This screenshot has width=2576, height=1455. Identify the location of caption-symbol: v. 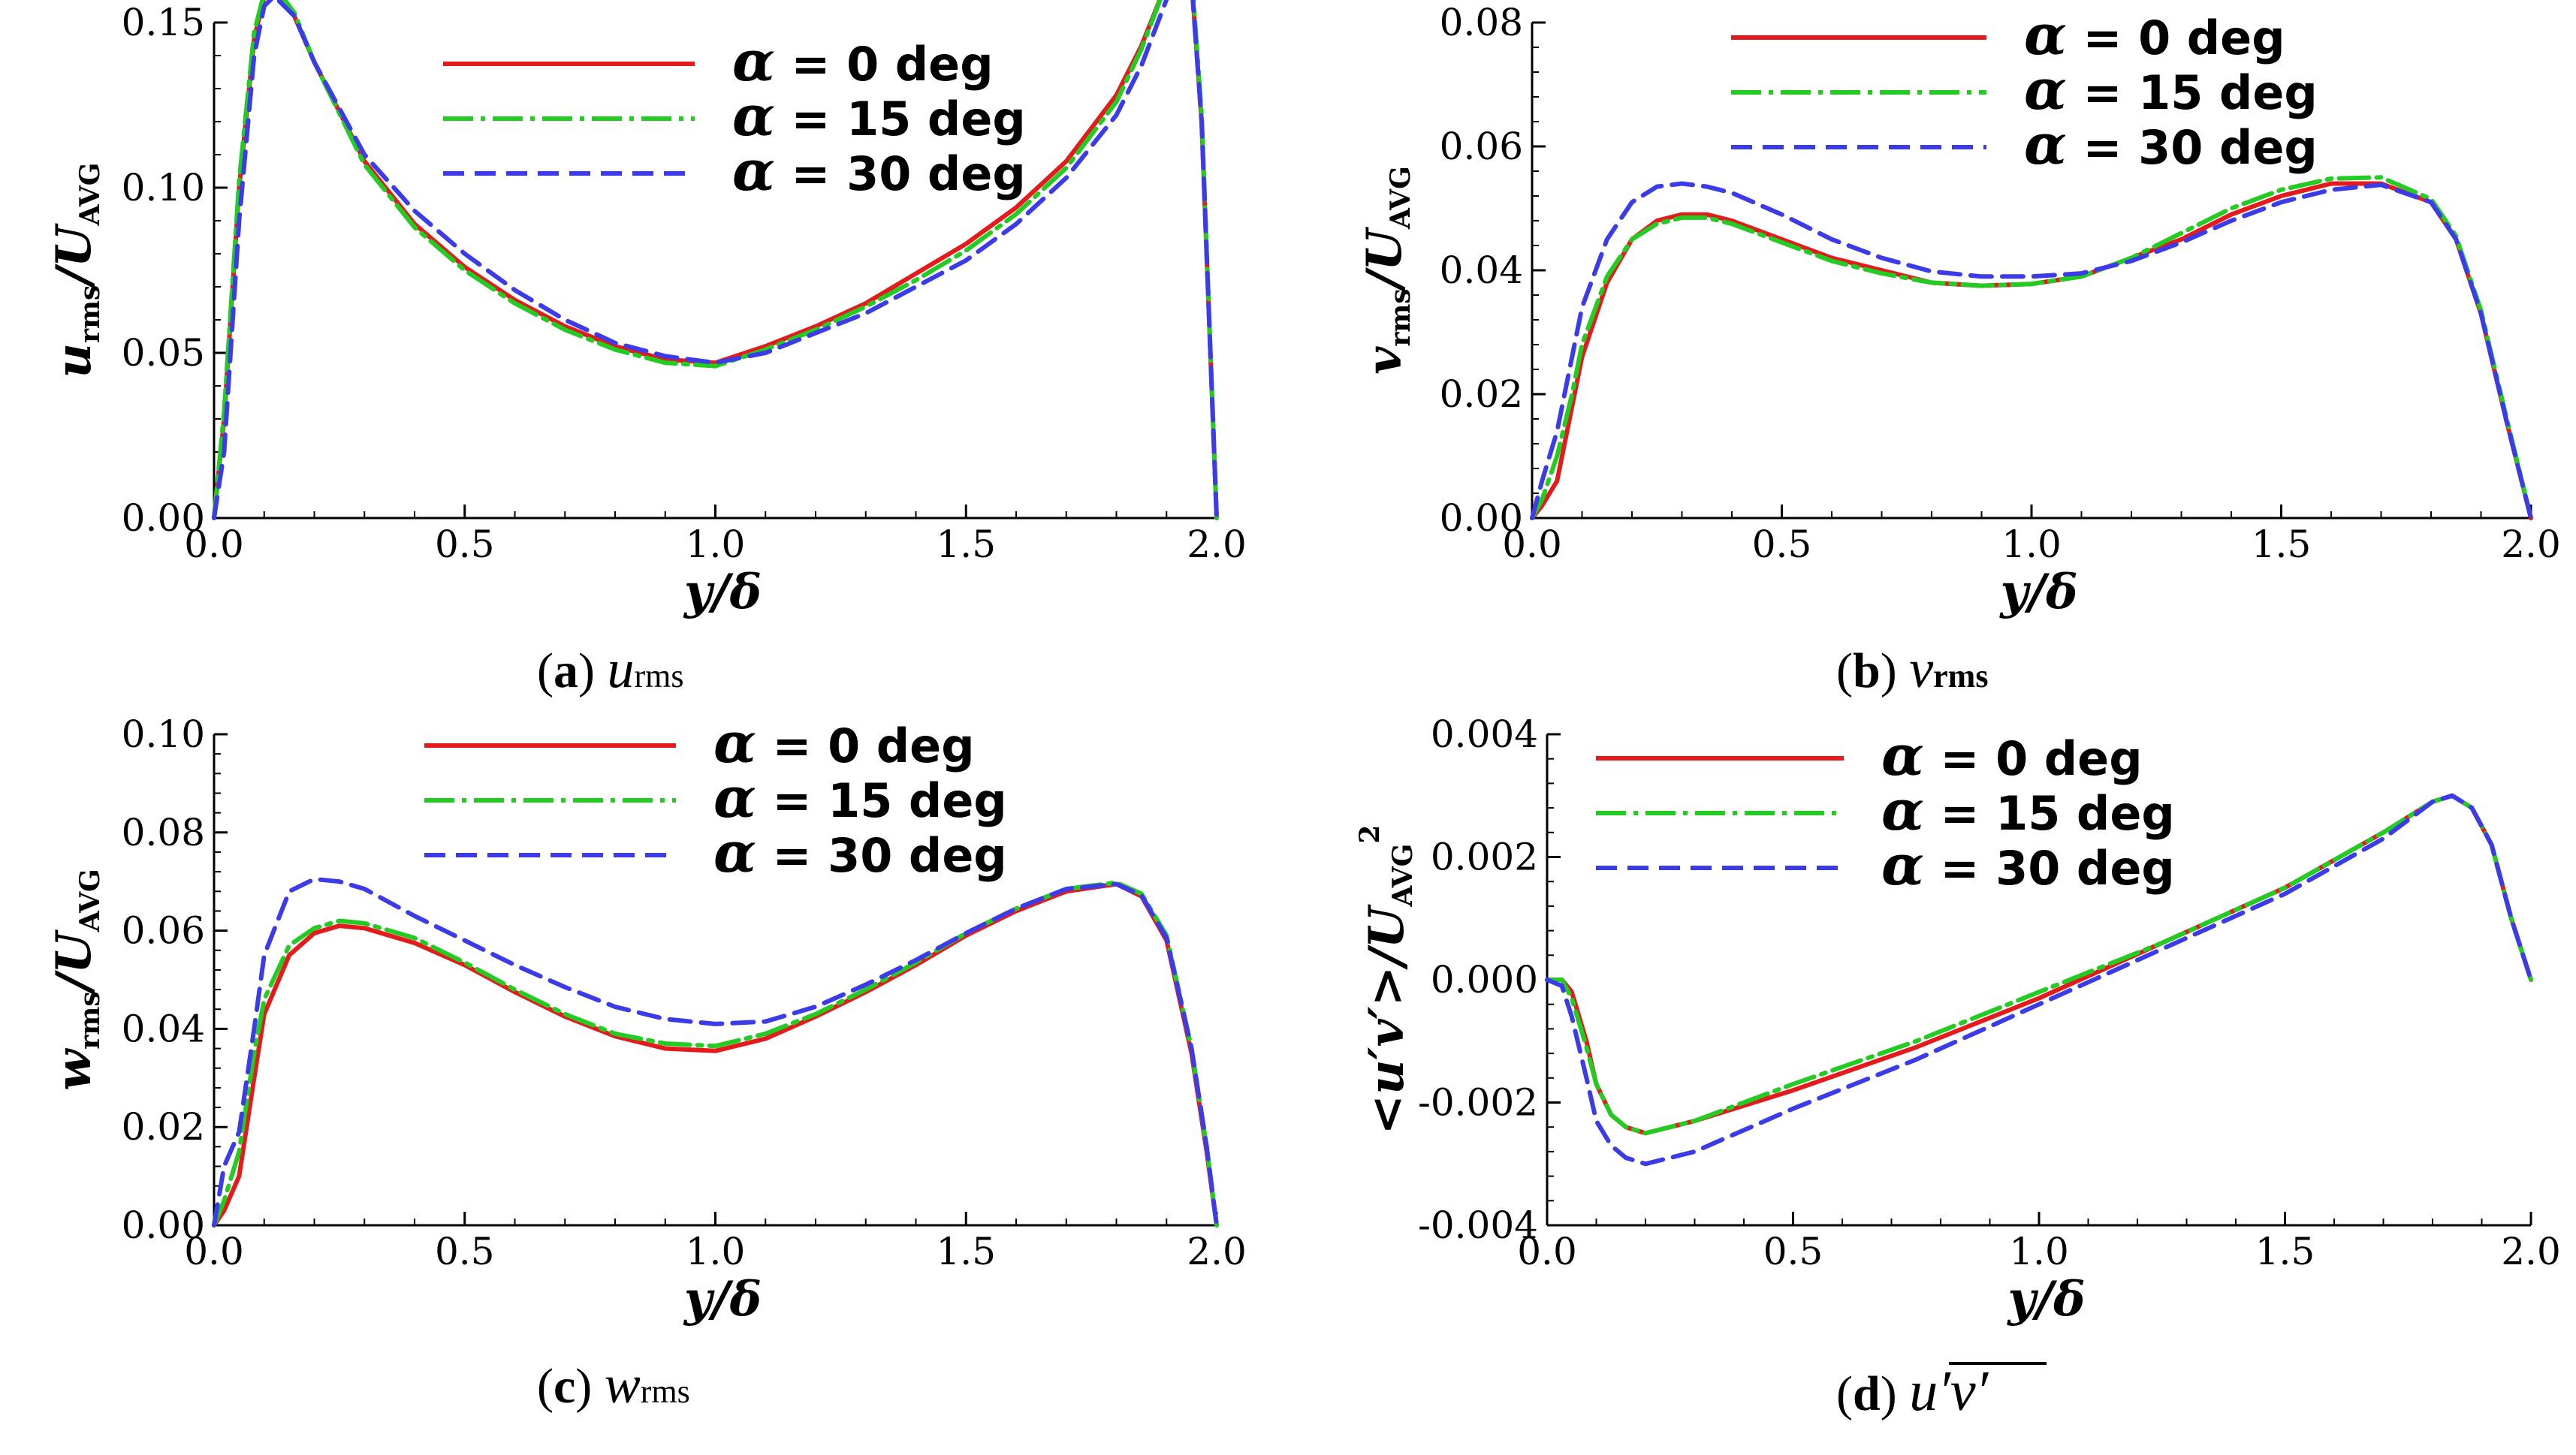
(1921, 669).